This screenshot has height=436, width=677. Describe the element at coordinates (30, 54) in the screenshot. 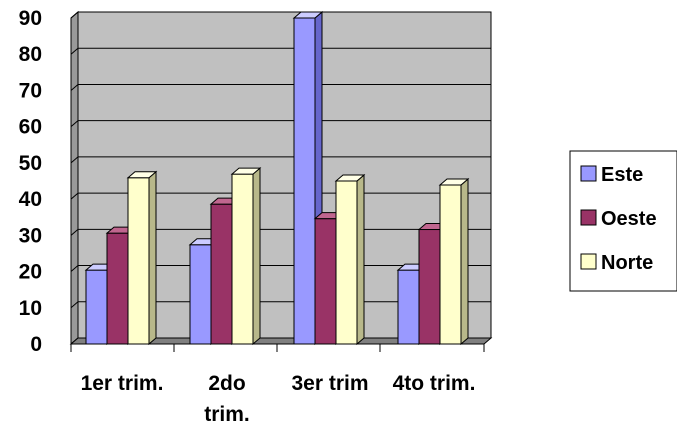

I see `y-tick-label: 80` at that location.